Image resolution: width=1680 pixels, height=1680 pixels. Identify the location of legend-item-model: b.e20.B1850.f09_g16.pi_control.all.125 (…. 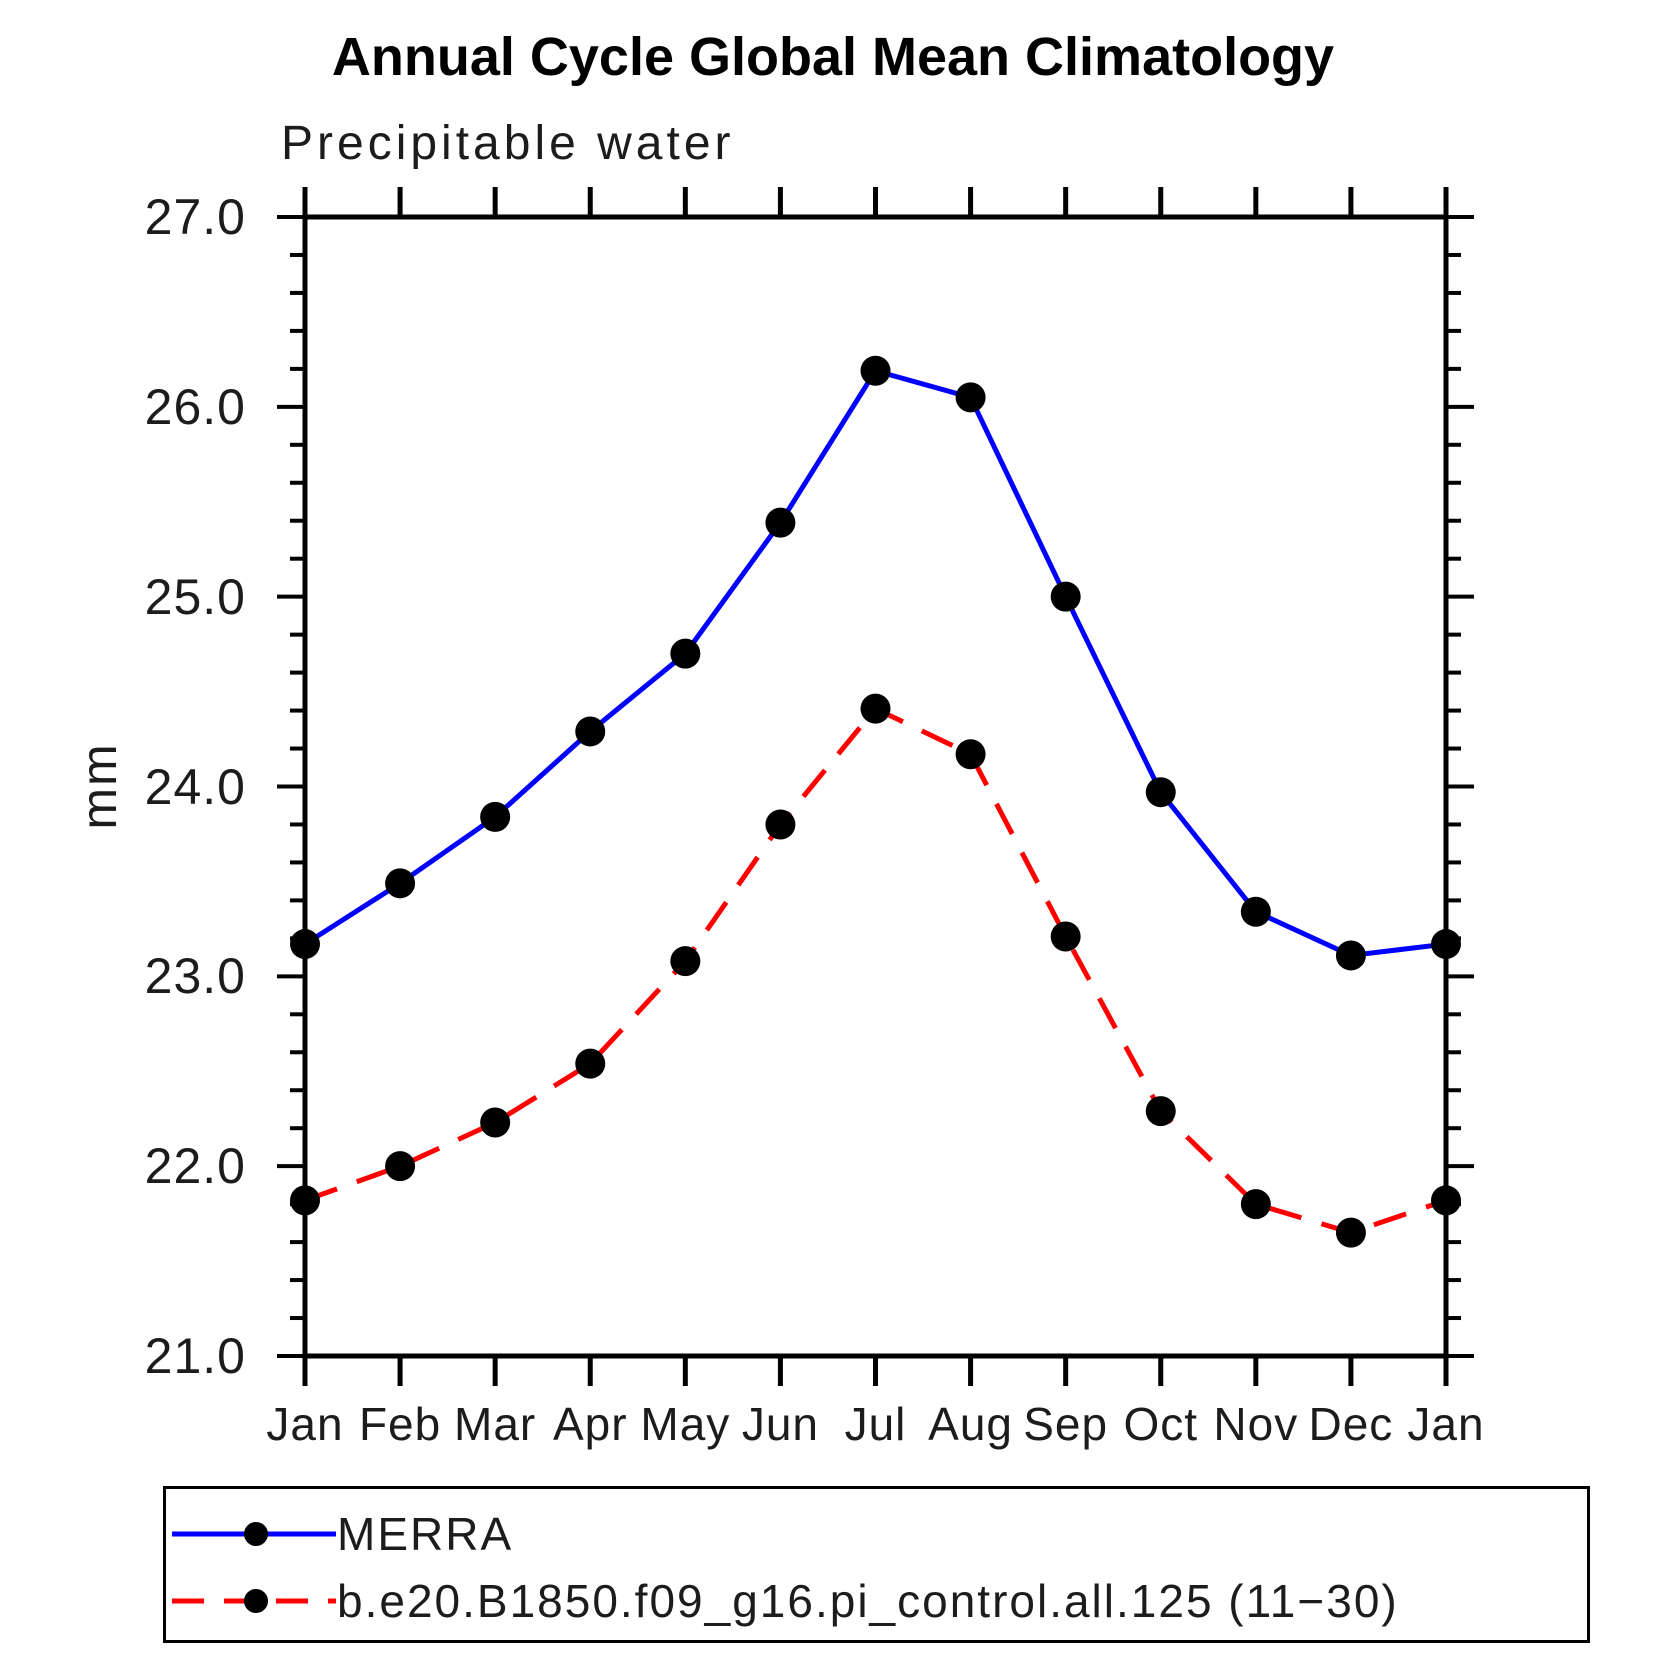
(876, 1601).